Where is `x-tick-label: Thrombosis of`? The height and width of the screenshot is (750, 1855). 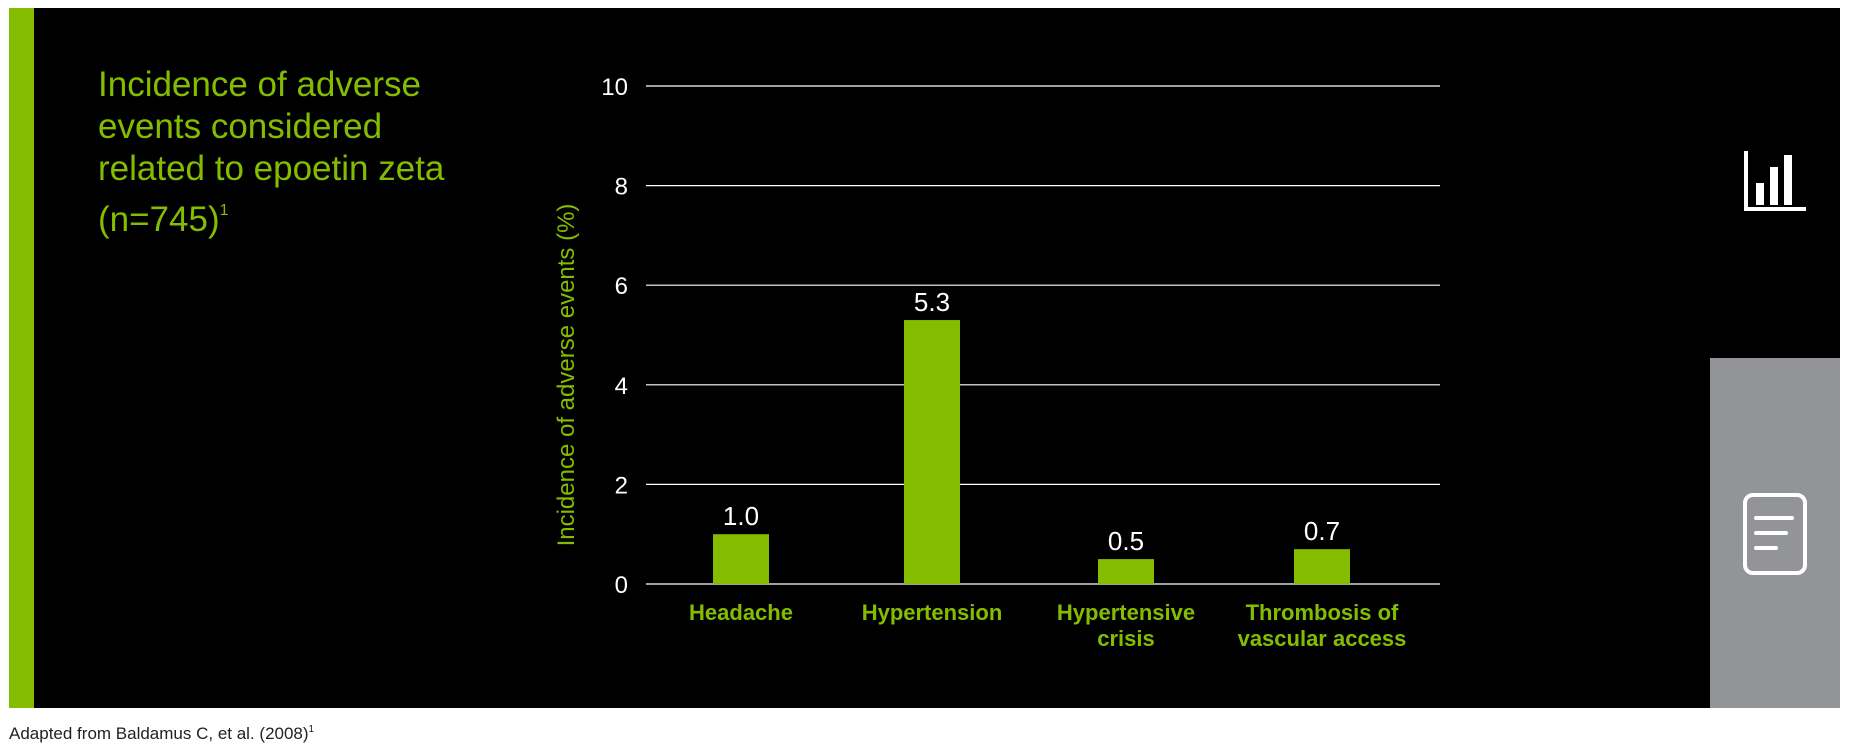
x-tick-label: Thrombosis of is located at coordinates (1322, 612).